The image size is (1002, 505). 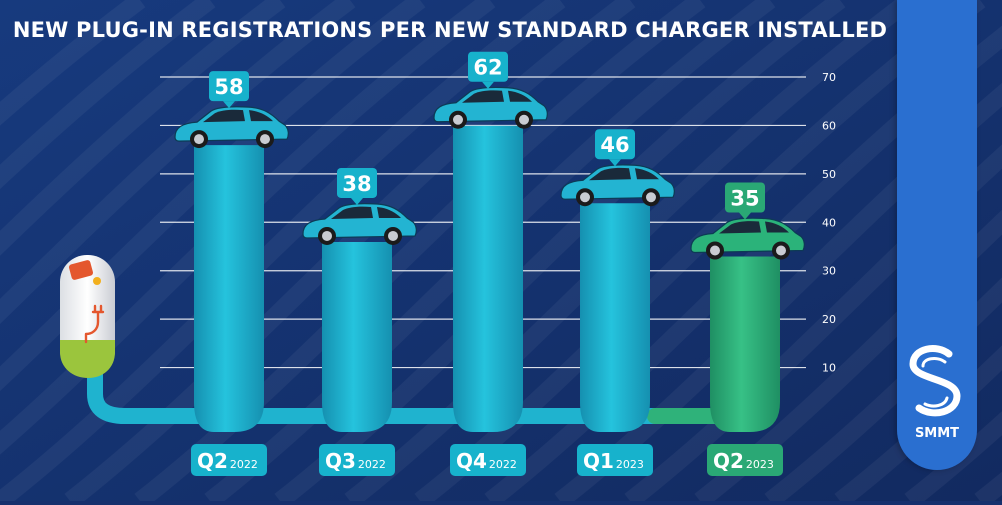 I want to click on data-label: 38, so click(x=356, y=184).